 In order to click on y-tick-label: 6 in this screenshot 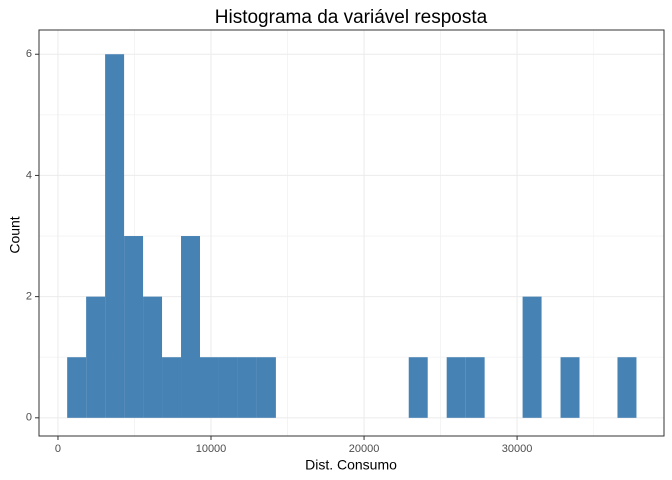, I will do `click(29, 54)`.